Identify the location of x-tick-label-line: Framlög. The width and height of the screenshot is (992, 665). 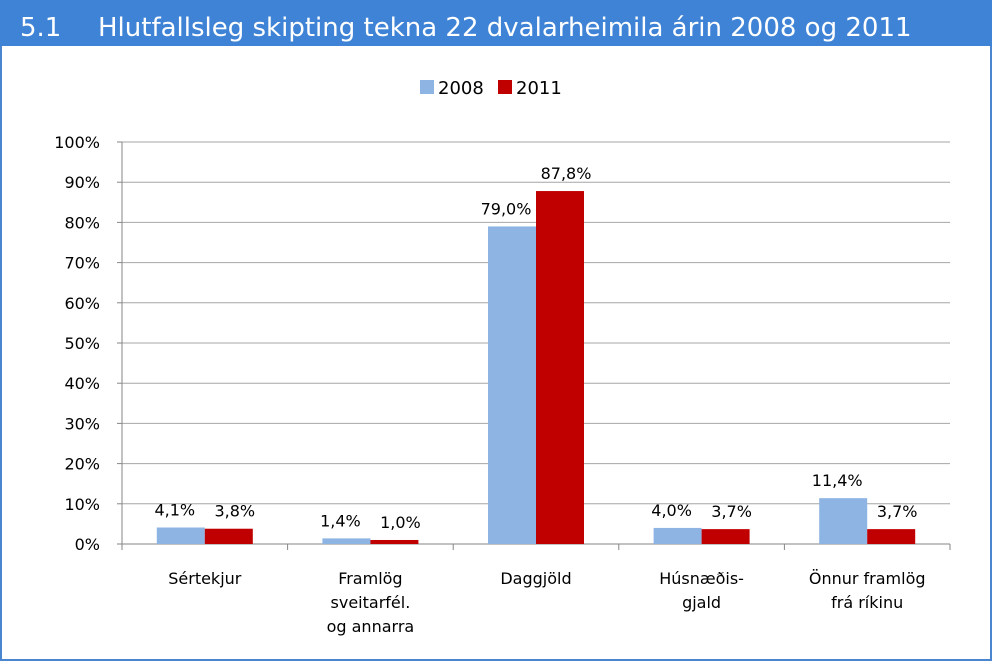
(370, 578).